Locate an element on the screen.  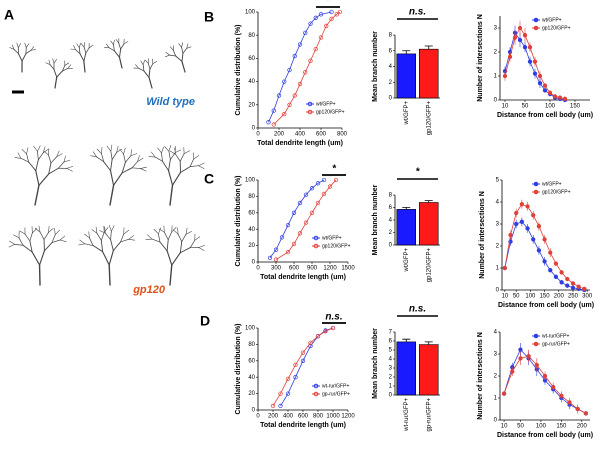
x-tick-label: 1500 is located at coordinates (348, 269).